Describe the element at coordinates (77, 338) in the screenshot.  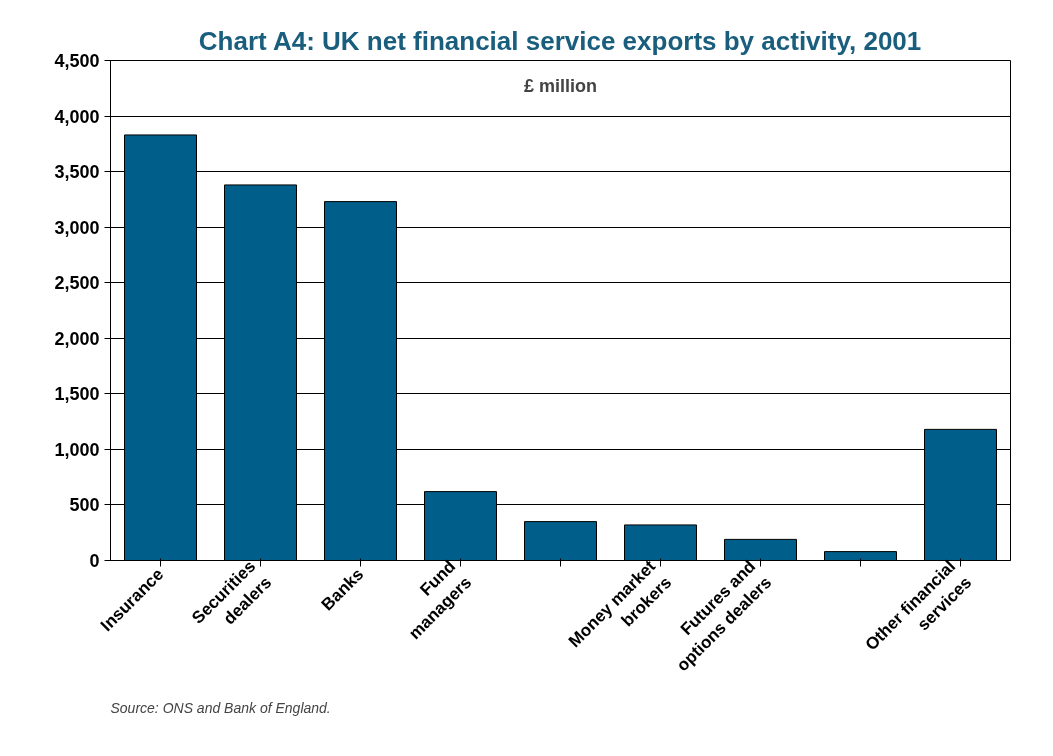
I see `y-tick-label: 2,000` at that location.